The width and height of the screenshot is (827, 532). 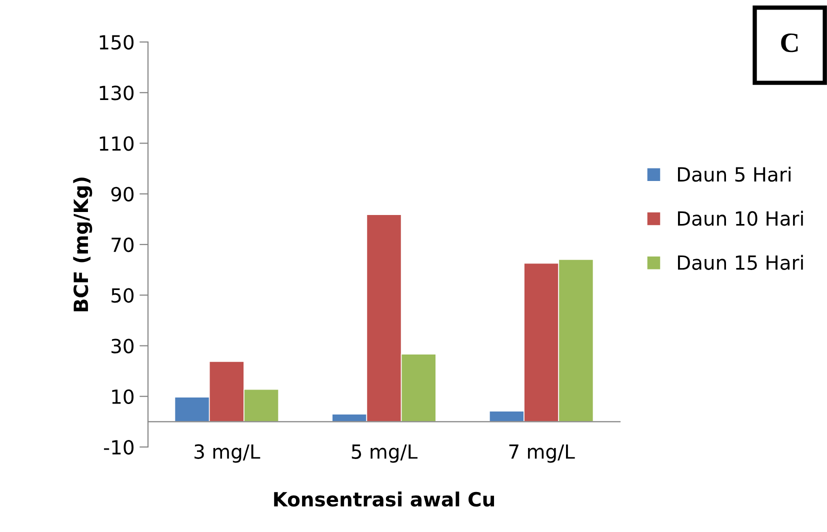 I want to click on x-tick-label: 3 mg/L, so click(x=227, y=453).